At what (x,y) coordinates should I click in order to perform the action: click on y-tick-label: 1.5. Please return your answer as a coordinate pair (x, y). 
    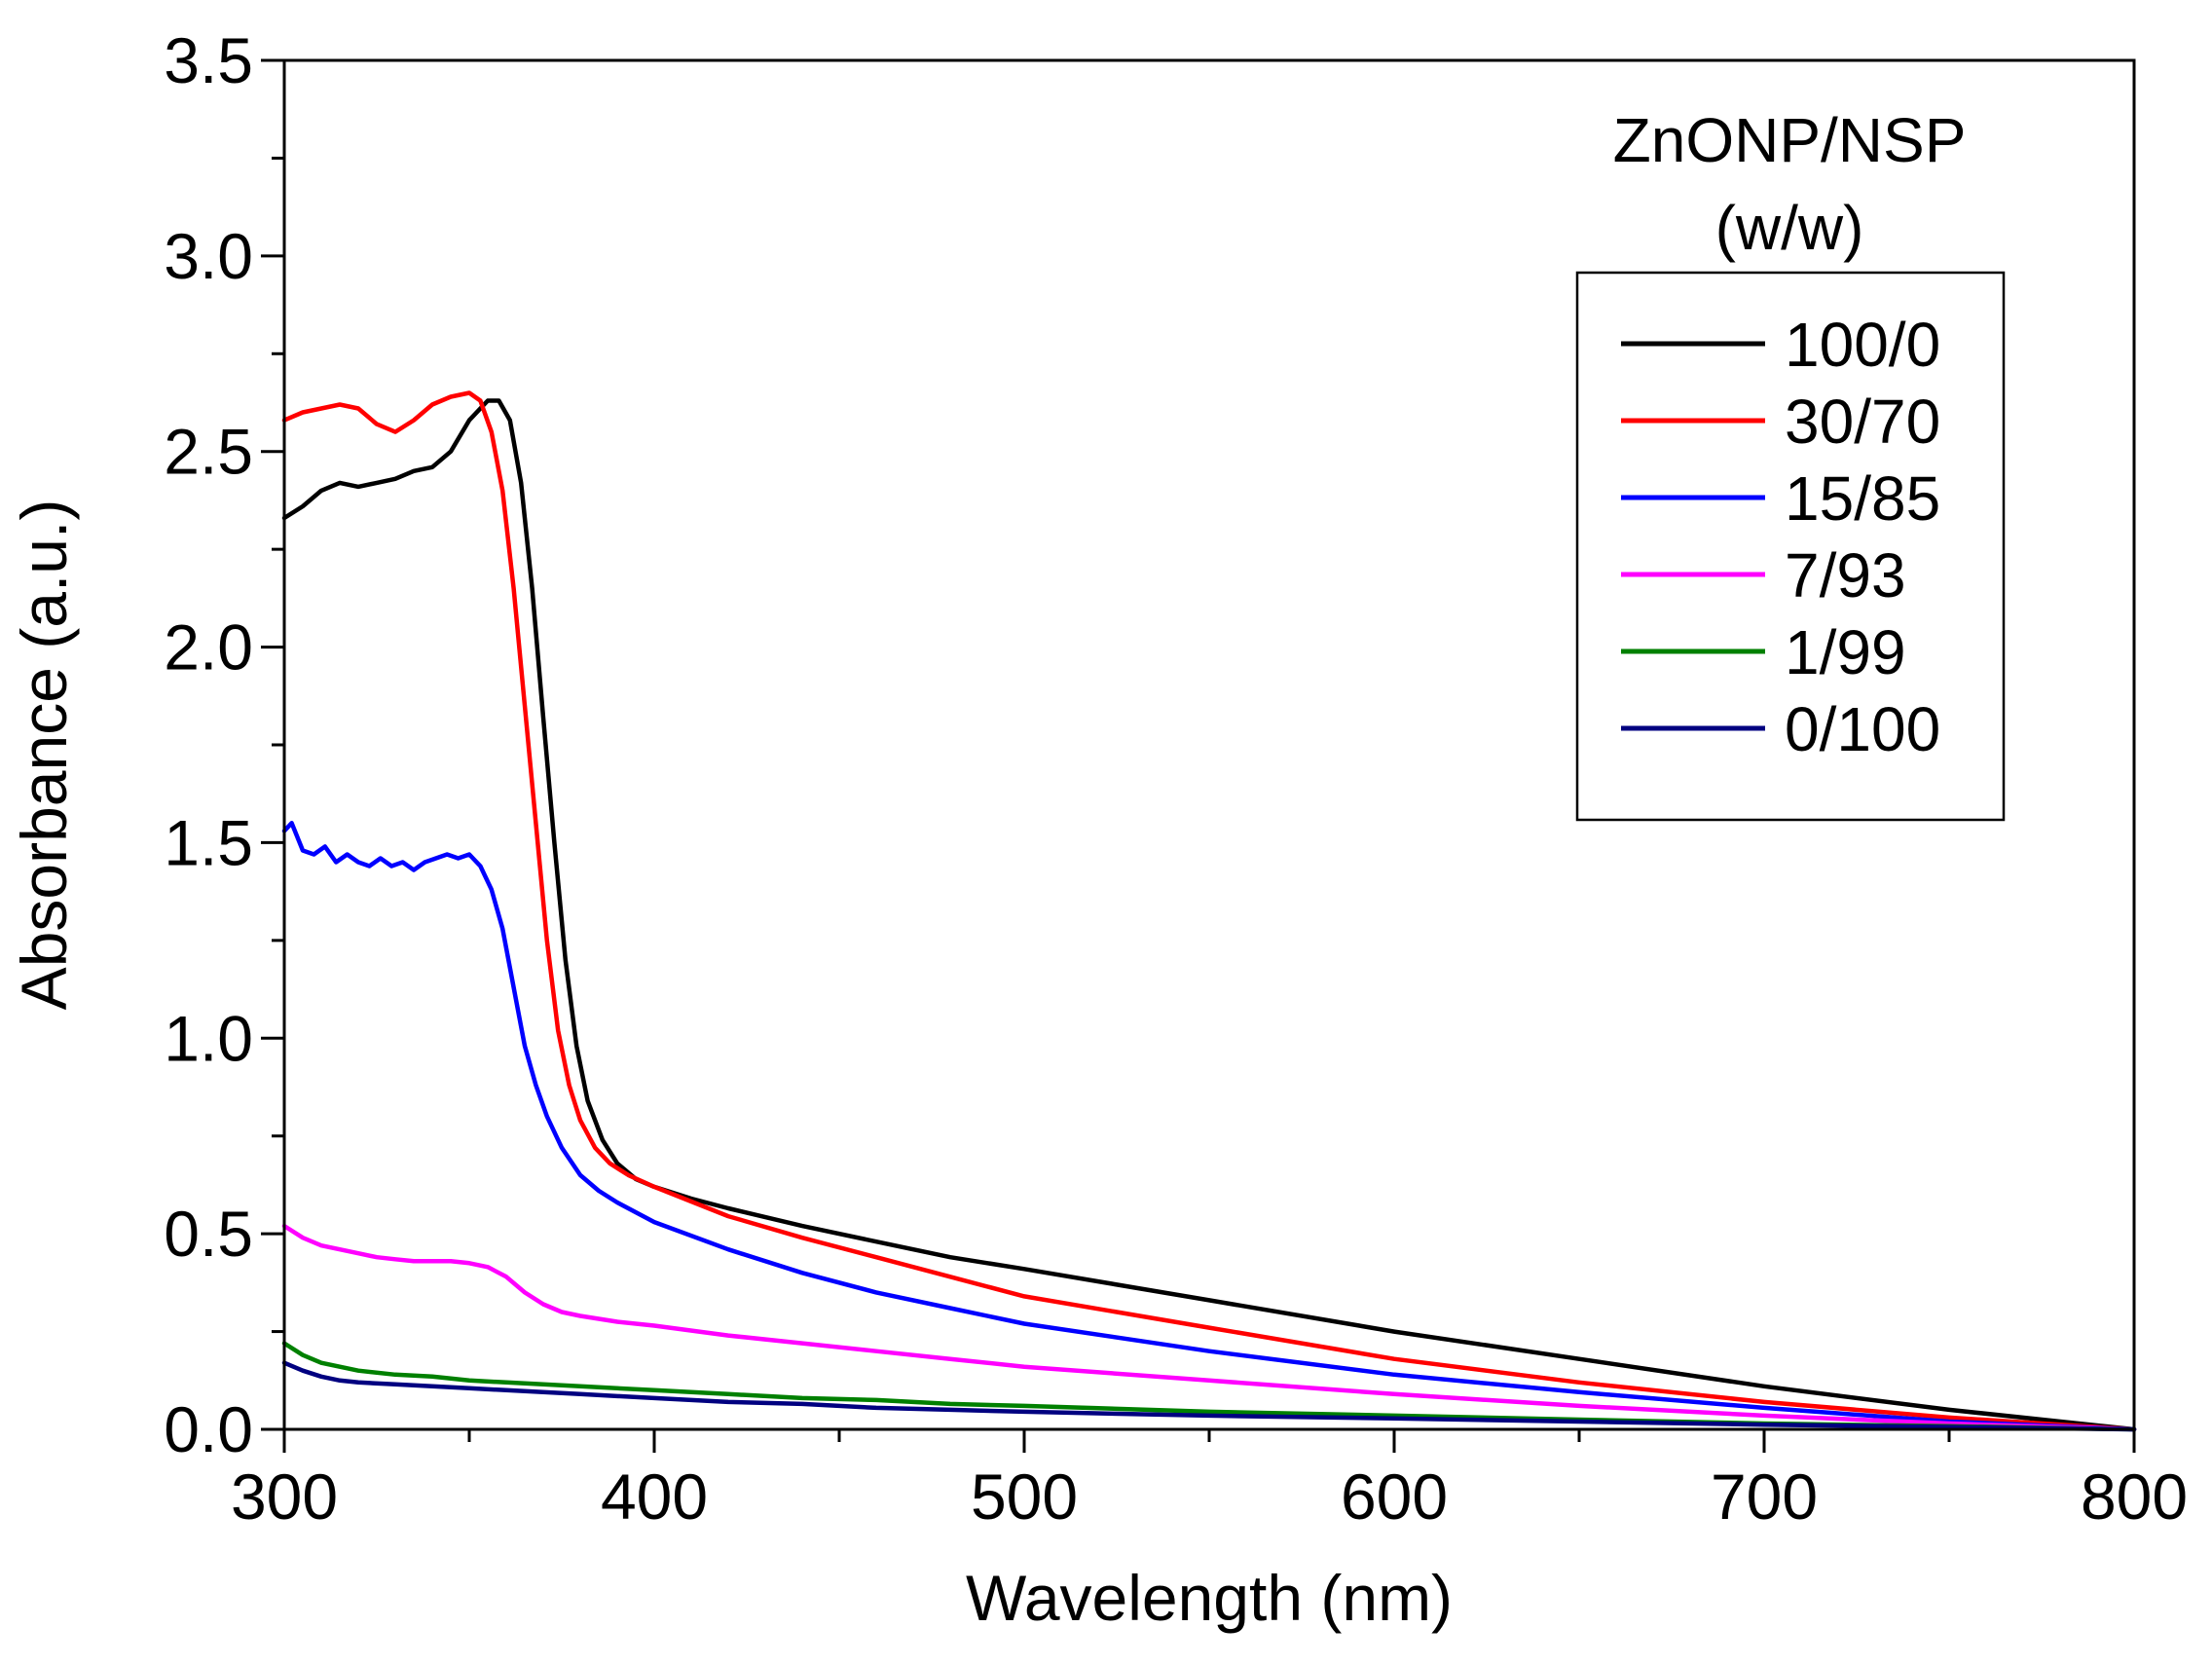
    Looking at the image, I should click on (208, 842).